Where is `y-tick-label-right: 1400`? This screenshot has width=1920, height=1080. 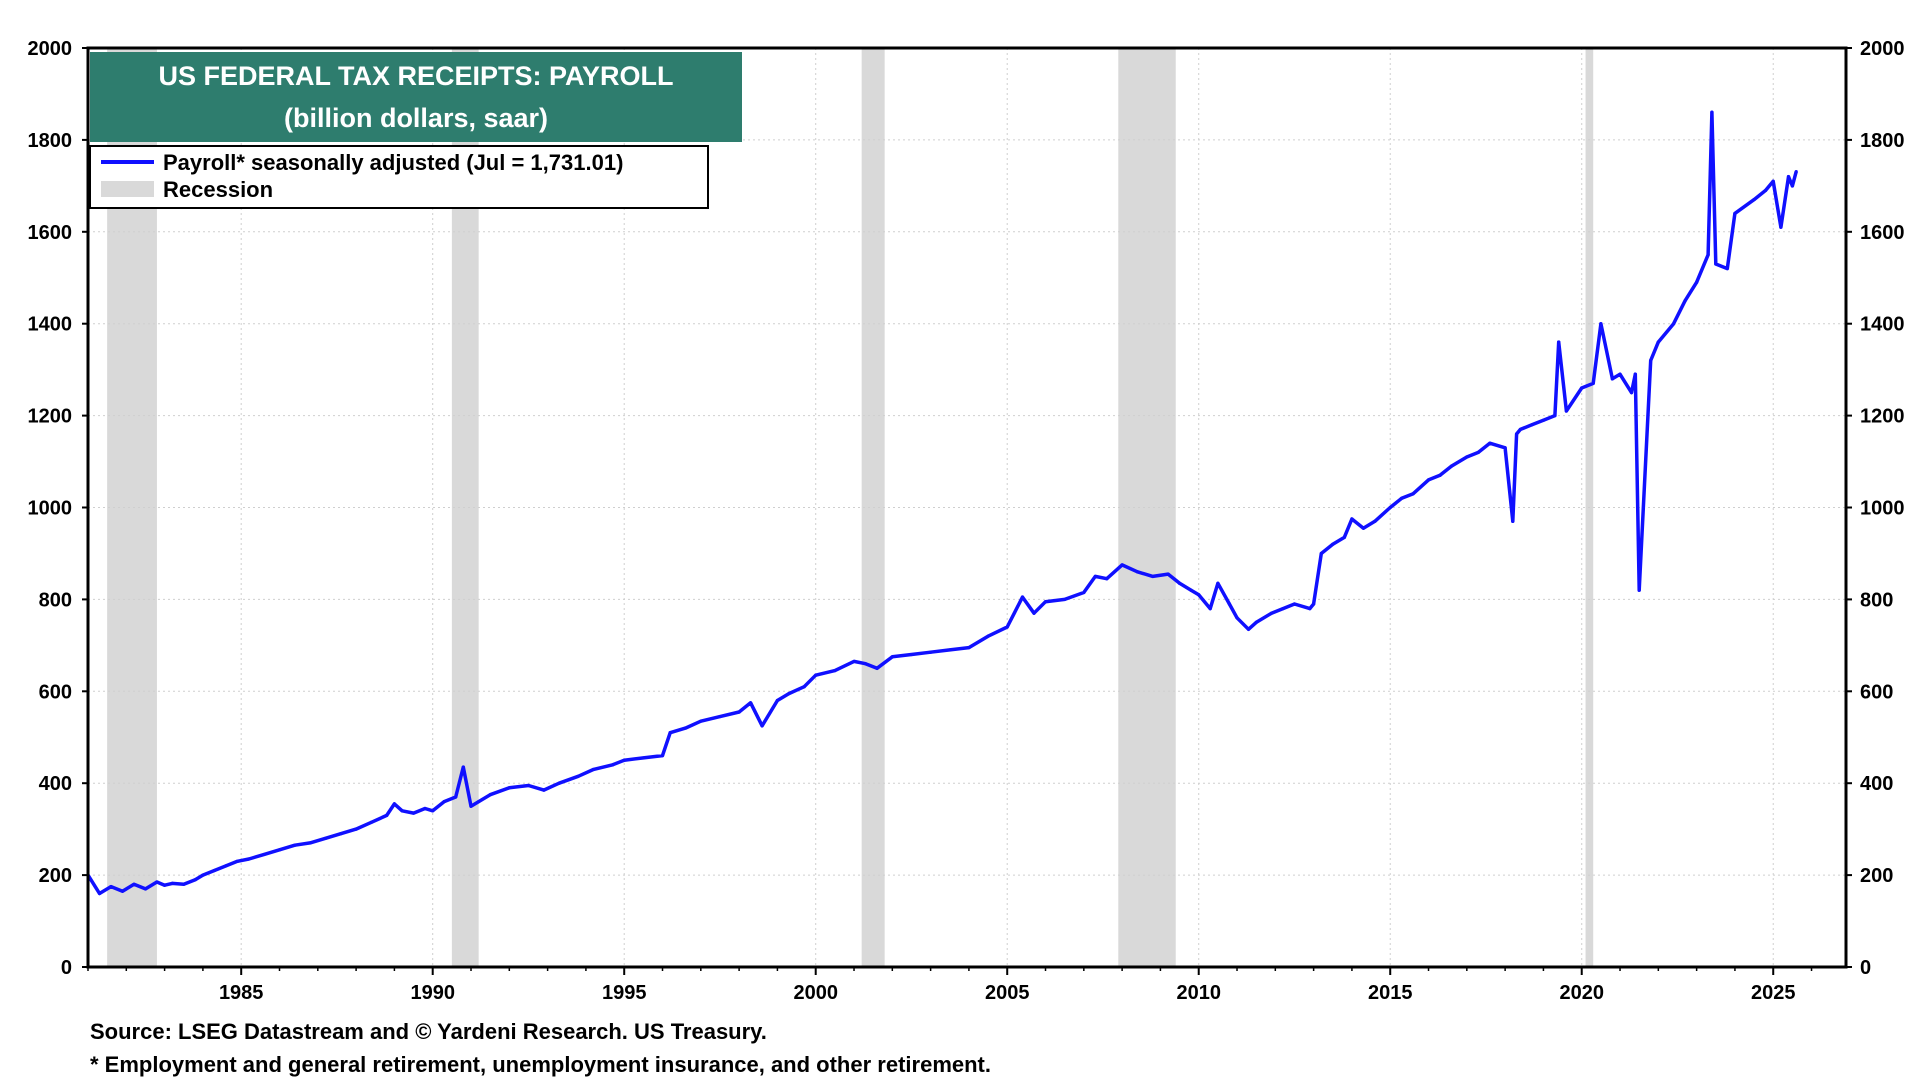
y-tick-label-right: 1400 is located at coordinates (1882, 325).